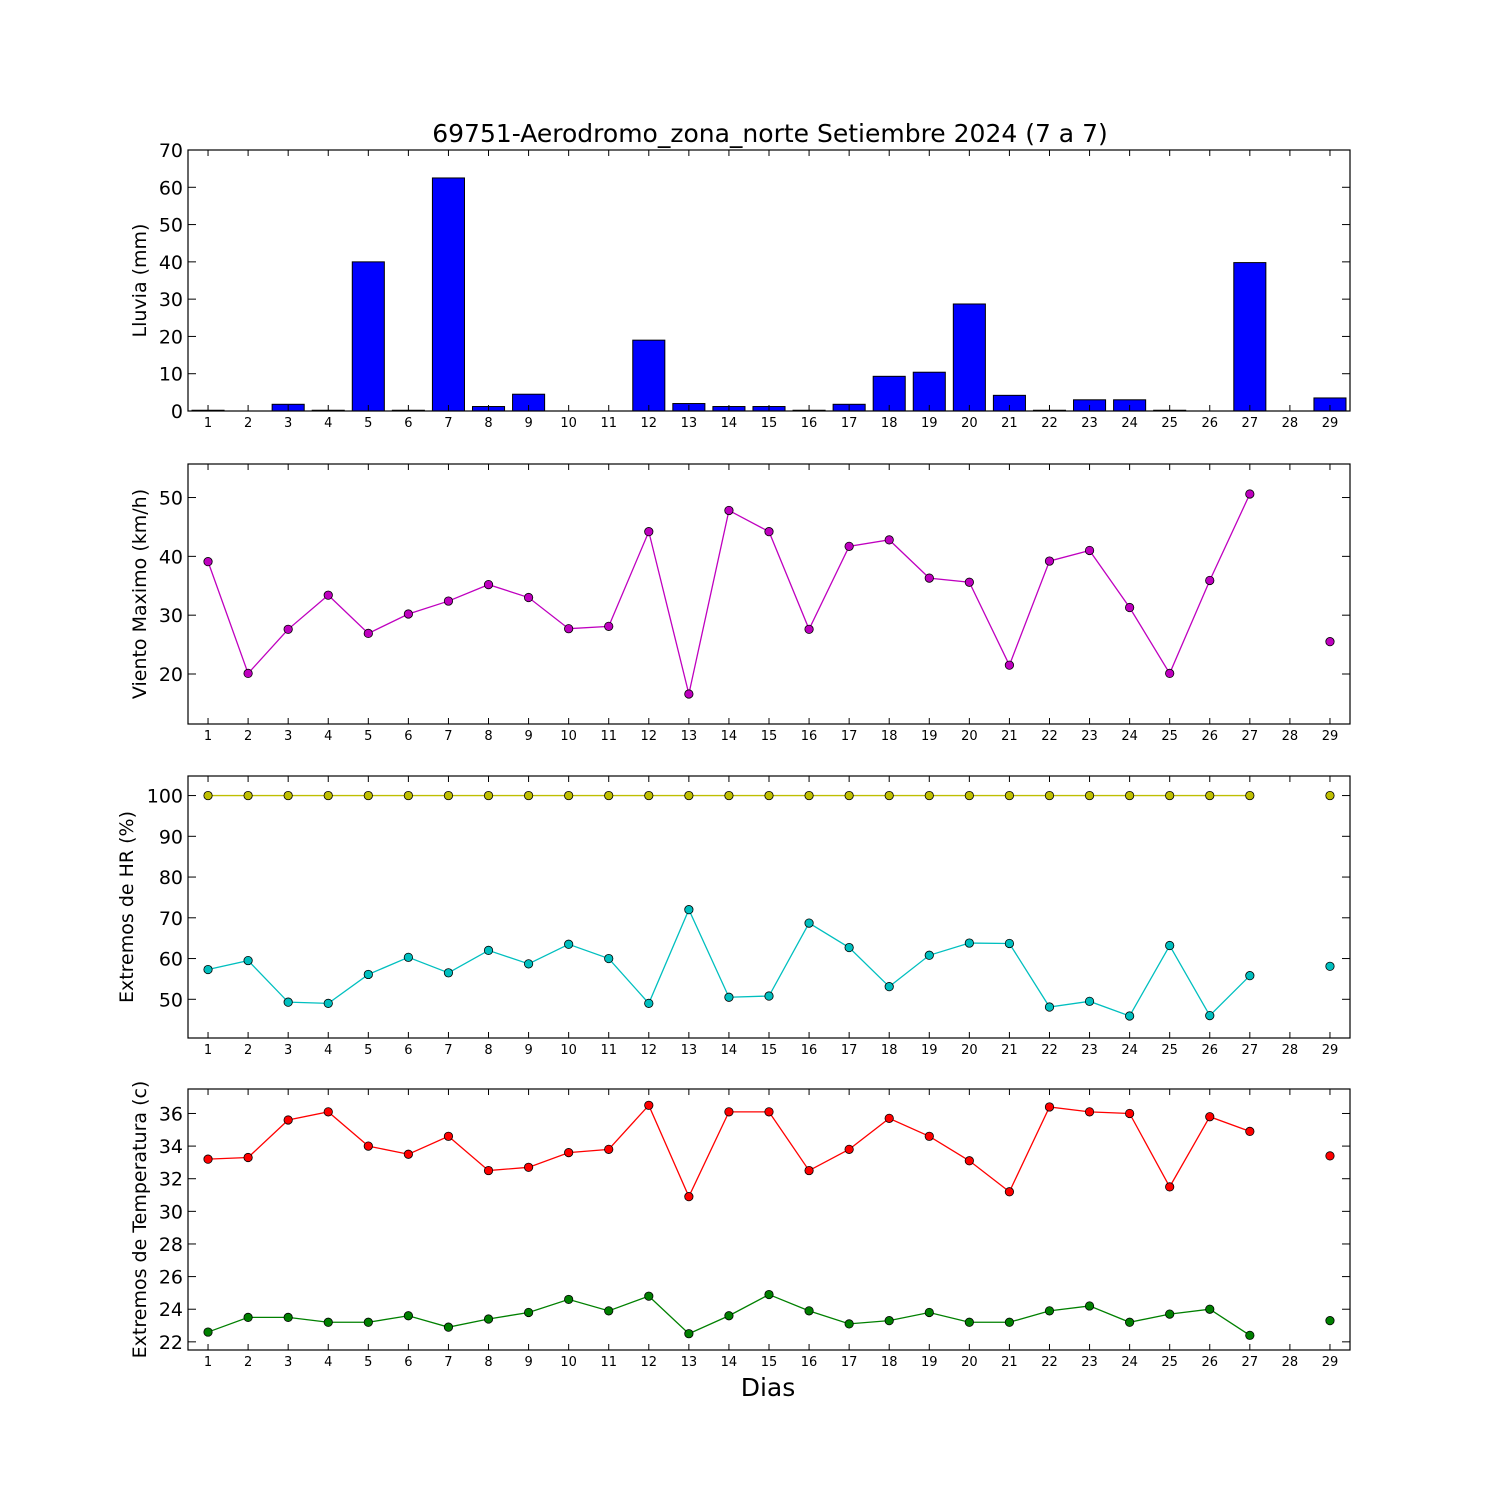  I want to click on y-tick-label-lluvia-50: 50, so click(171, 226).